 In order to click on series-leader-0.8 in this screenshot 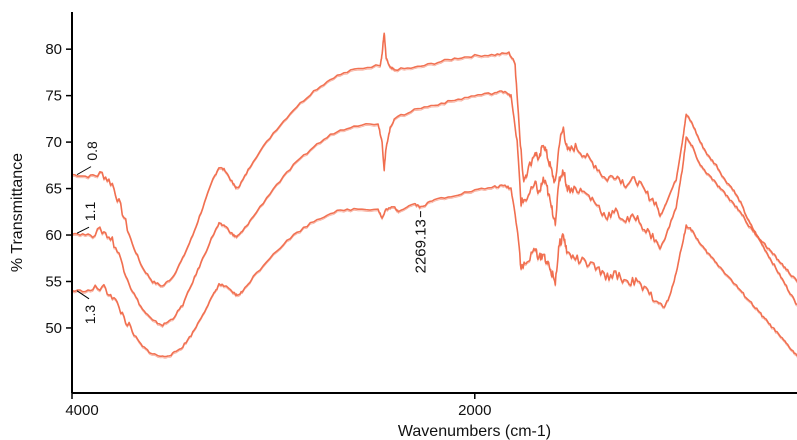, I will do `click(84, 171)`.